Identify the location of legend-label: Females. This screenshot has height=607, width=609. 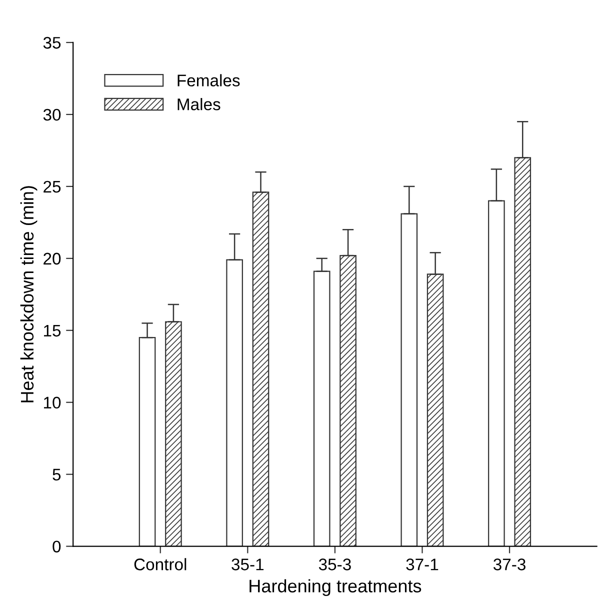
(209, 80).